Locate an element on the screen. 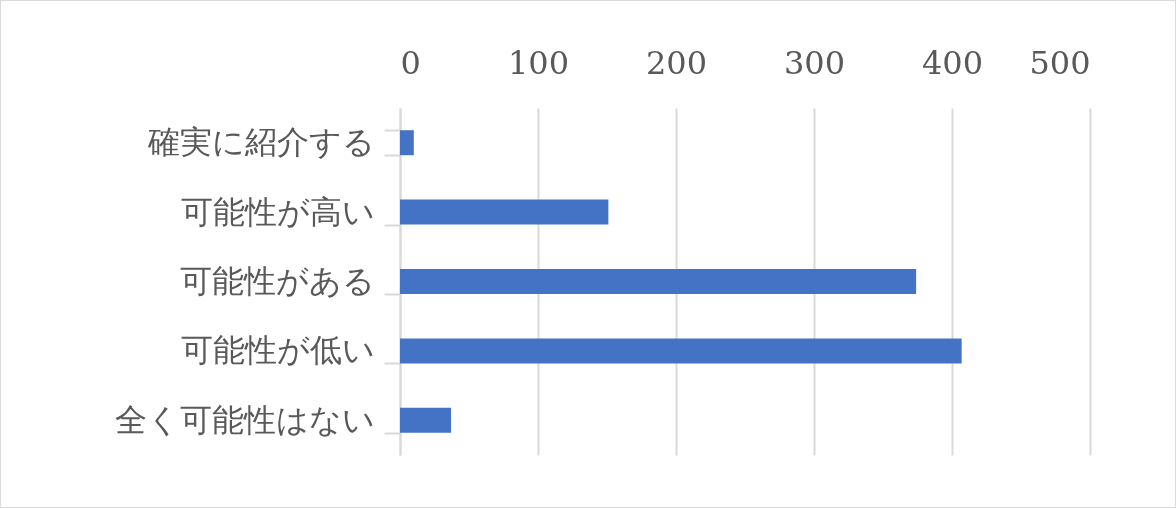 The image size is (1176, 508). x-tick-label: 0 is located at coordinates (410, 62).